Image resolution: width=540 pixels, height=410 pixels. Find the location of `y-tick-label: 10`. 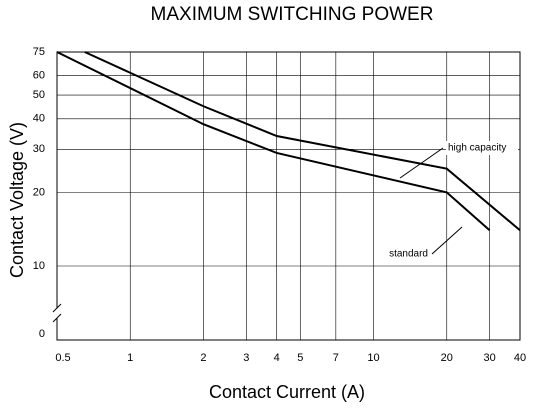

y-tick-label: 10 is located at coordinates (39, 266).